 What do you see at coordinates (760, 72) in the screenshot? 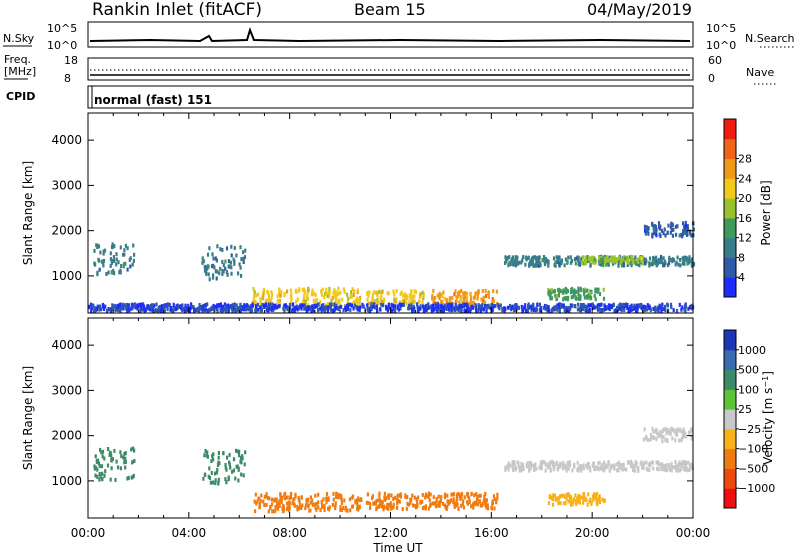
I see `nave-label: Nave` at bounding box center [760, 72].